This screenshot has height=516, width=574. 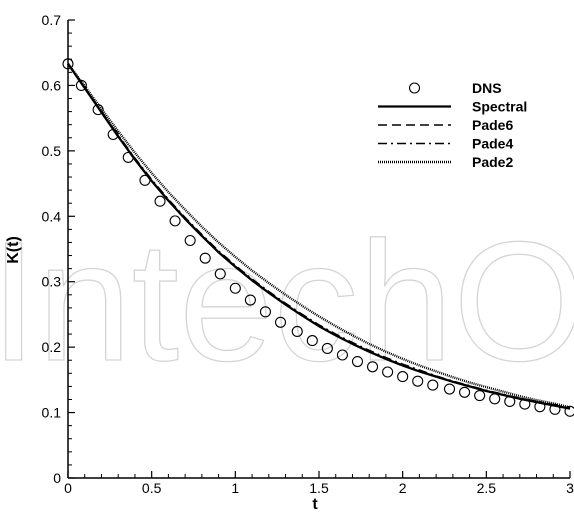 What do you see at coordinates (52, 85) in the screenshot?
I see `y-tick-label: 0.6` at bounding box center [52, 85].